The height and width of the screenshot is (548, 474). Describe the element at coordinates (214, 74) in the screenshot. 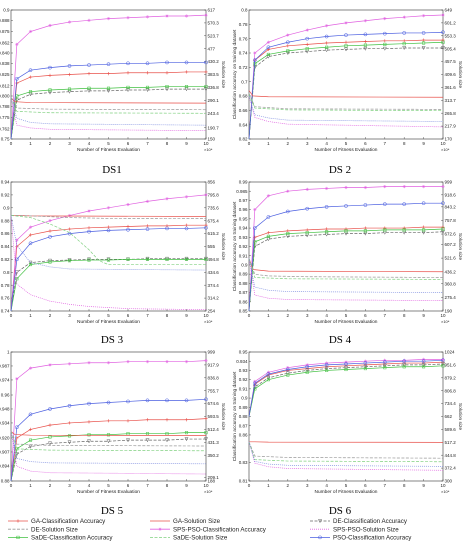

I see `y2-tick-label: 383.5` at that location.